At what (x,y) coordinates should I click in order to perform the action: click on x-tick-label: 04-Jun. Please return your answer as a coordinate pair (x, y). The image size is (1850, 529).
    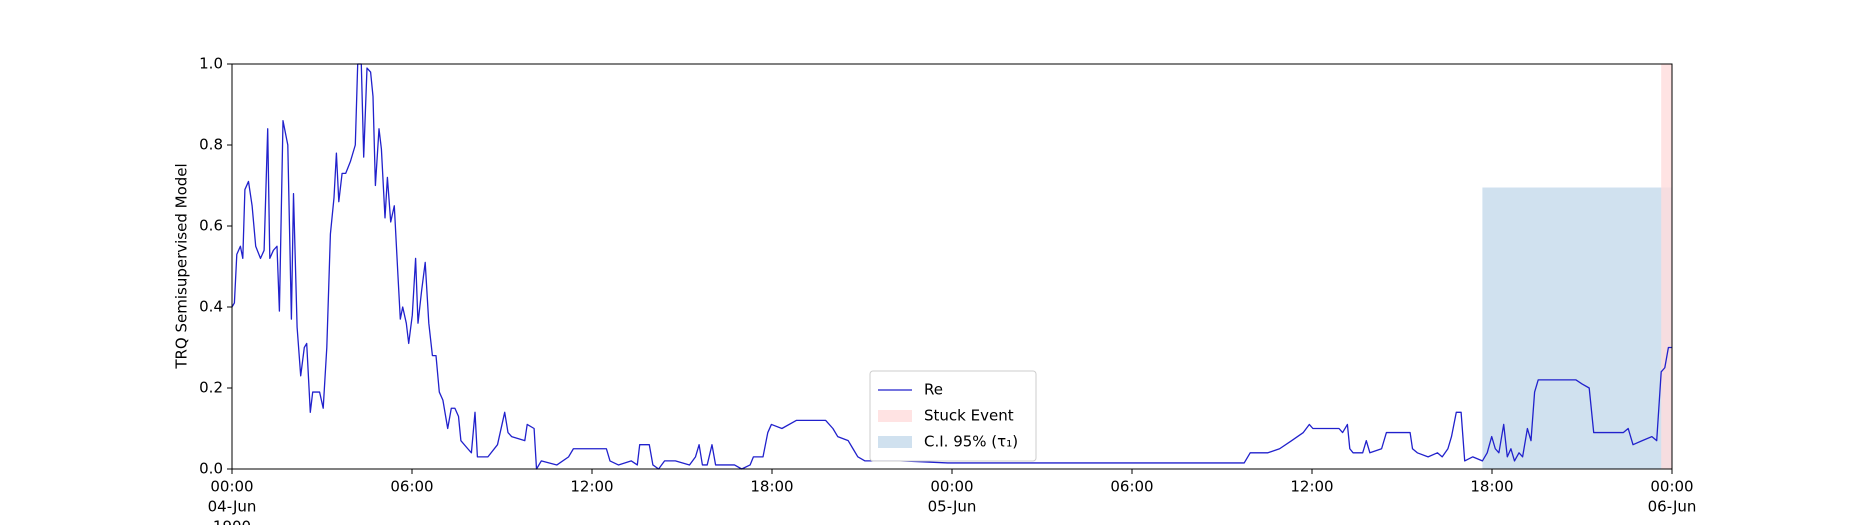
    Looking at the image, I should click on (232, 507).